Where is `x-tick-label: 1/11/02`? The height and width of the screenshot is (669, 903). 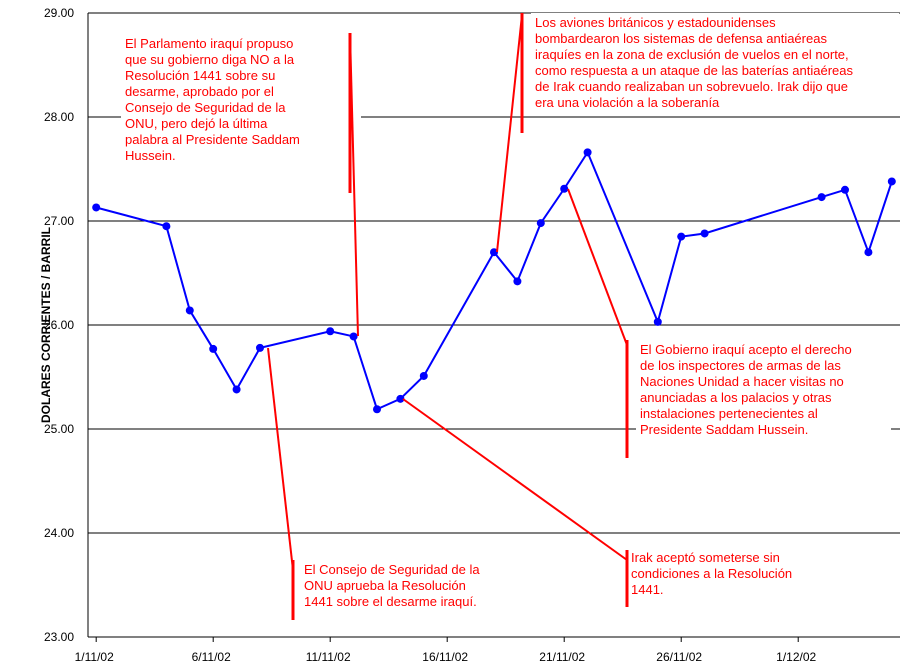 x-tick-label: 1/11/02 is located at coordinates (94, 657).